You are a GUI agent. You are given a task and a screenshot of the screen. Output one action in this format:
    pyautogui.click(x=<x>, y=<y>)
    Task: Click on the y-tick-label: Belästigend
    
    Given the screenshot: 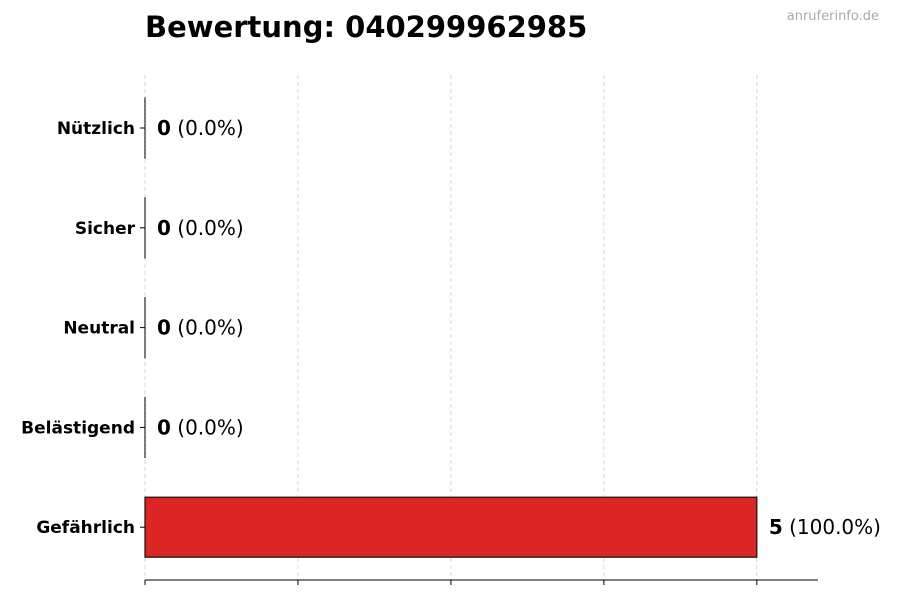 What is the action you would take?
    pyautogui.click(x=78, y=428)
    